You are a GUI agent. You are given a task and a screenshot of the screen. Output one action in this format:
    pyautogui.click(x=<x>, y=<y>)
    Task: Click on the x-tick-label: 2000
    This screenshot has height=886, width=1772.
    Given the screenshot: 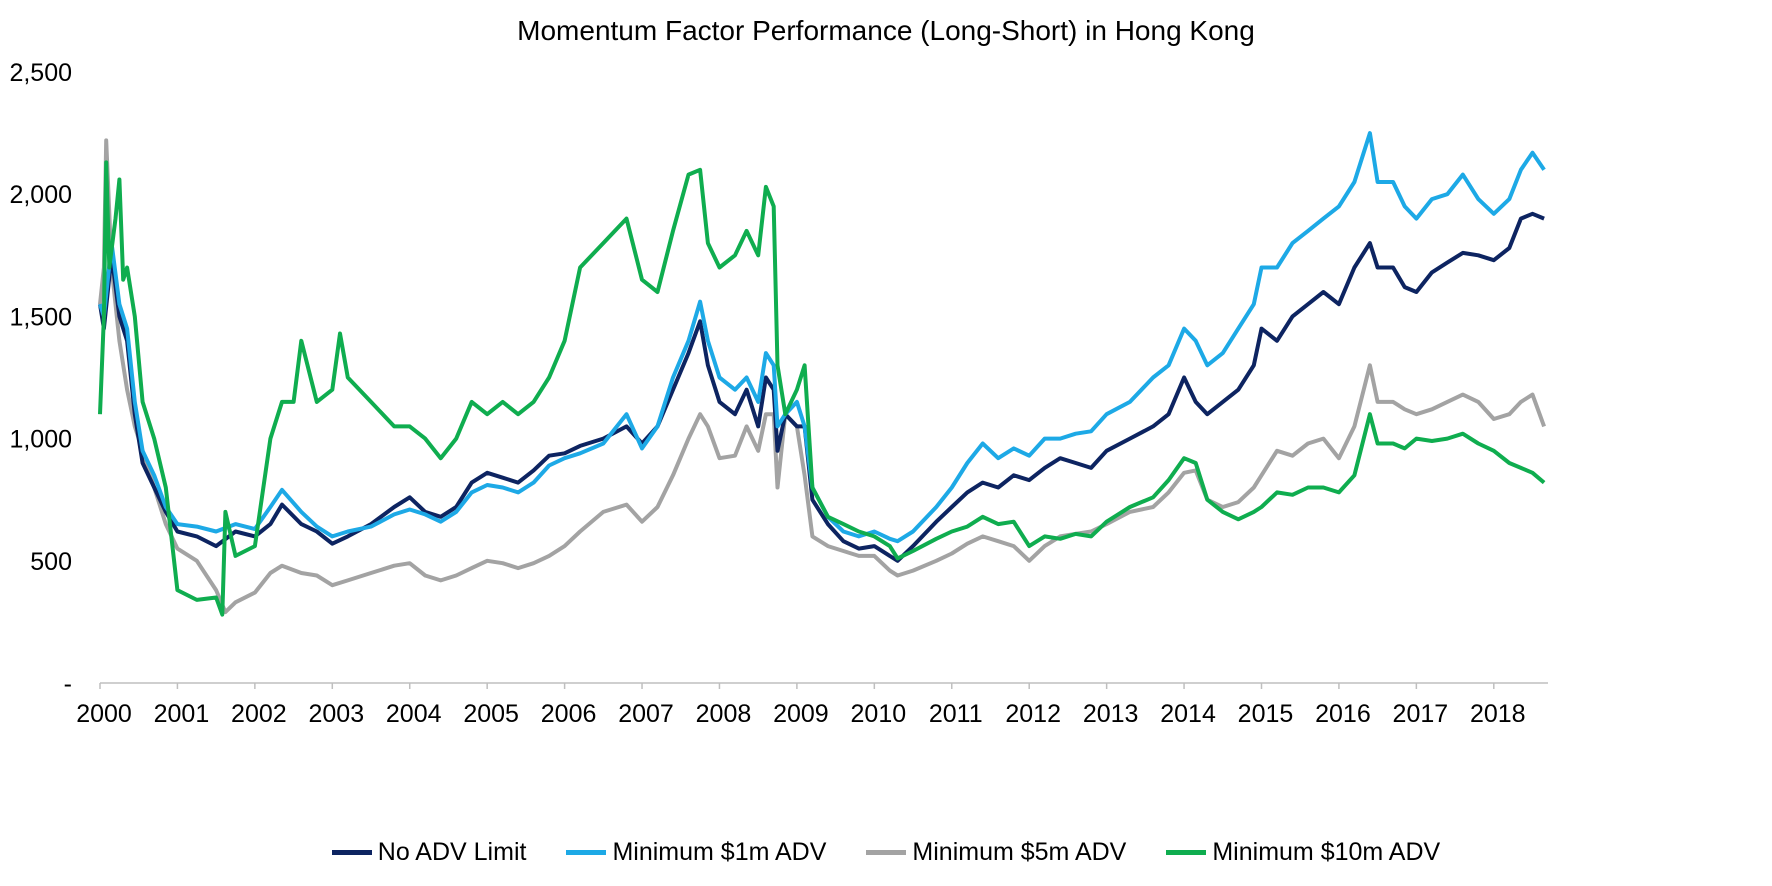 What is the action you would take?
    pyautogui.click(x=104, y=714)
    